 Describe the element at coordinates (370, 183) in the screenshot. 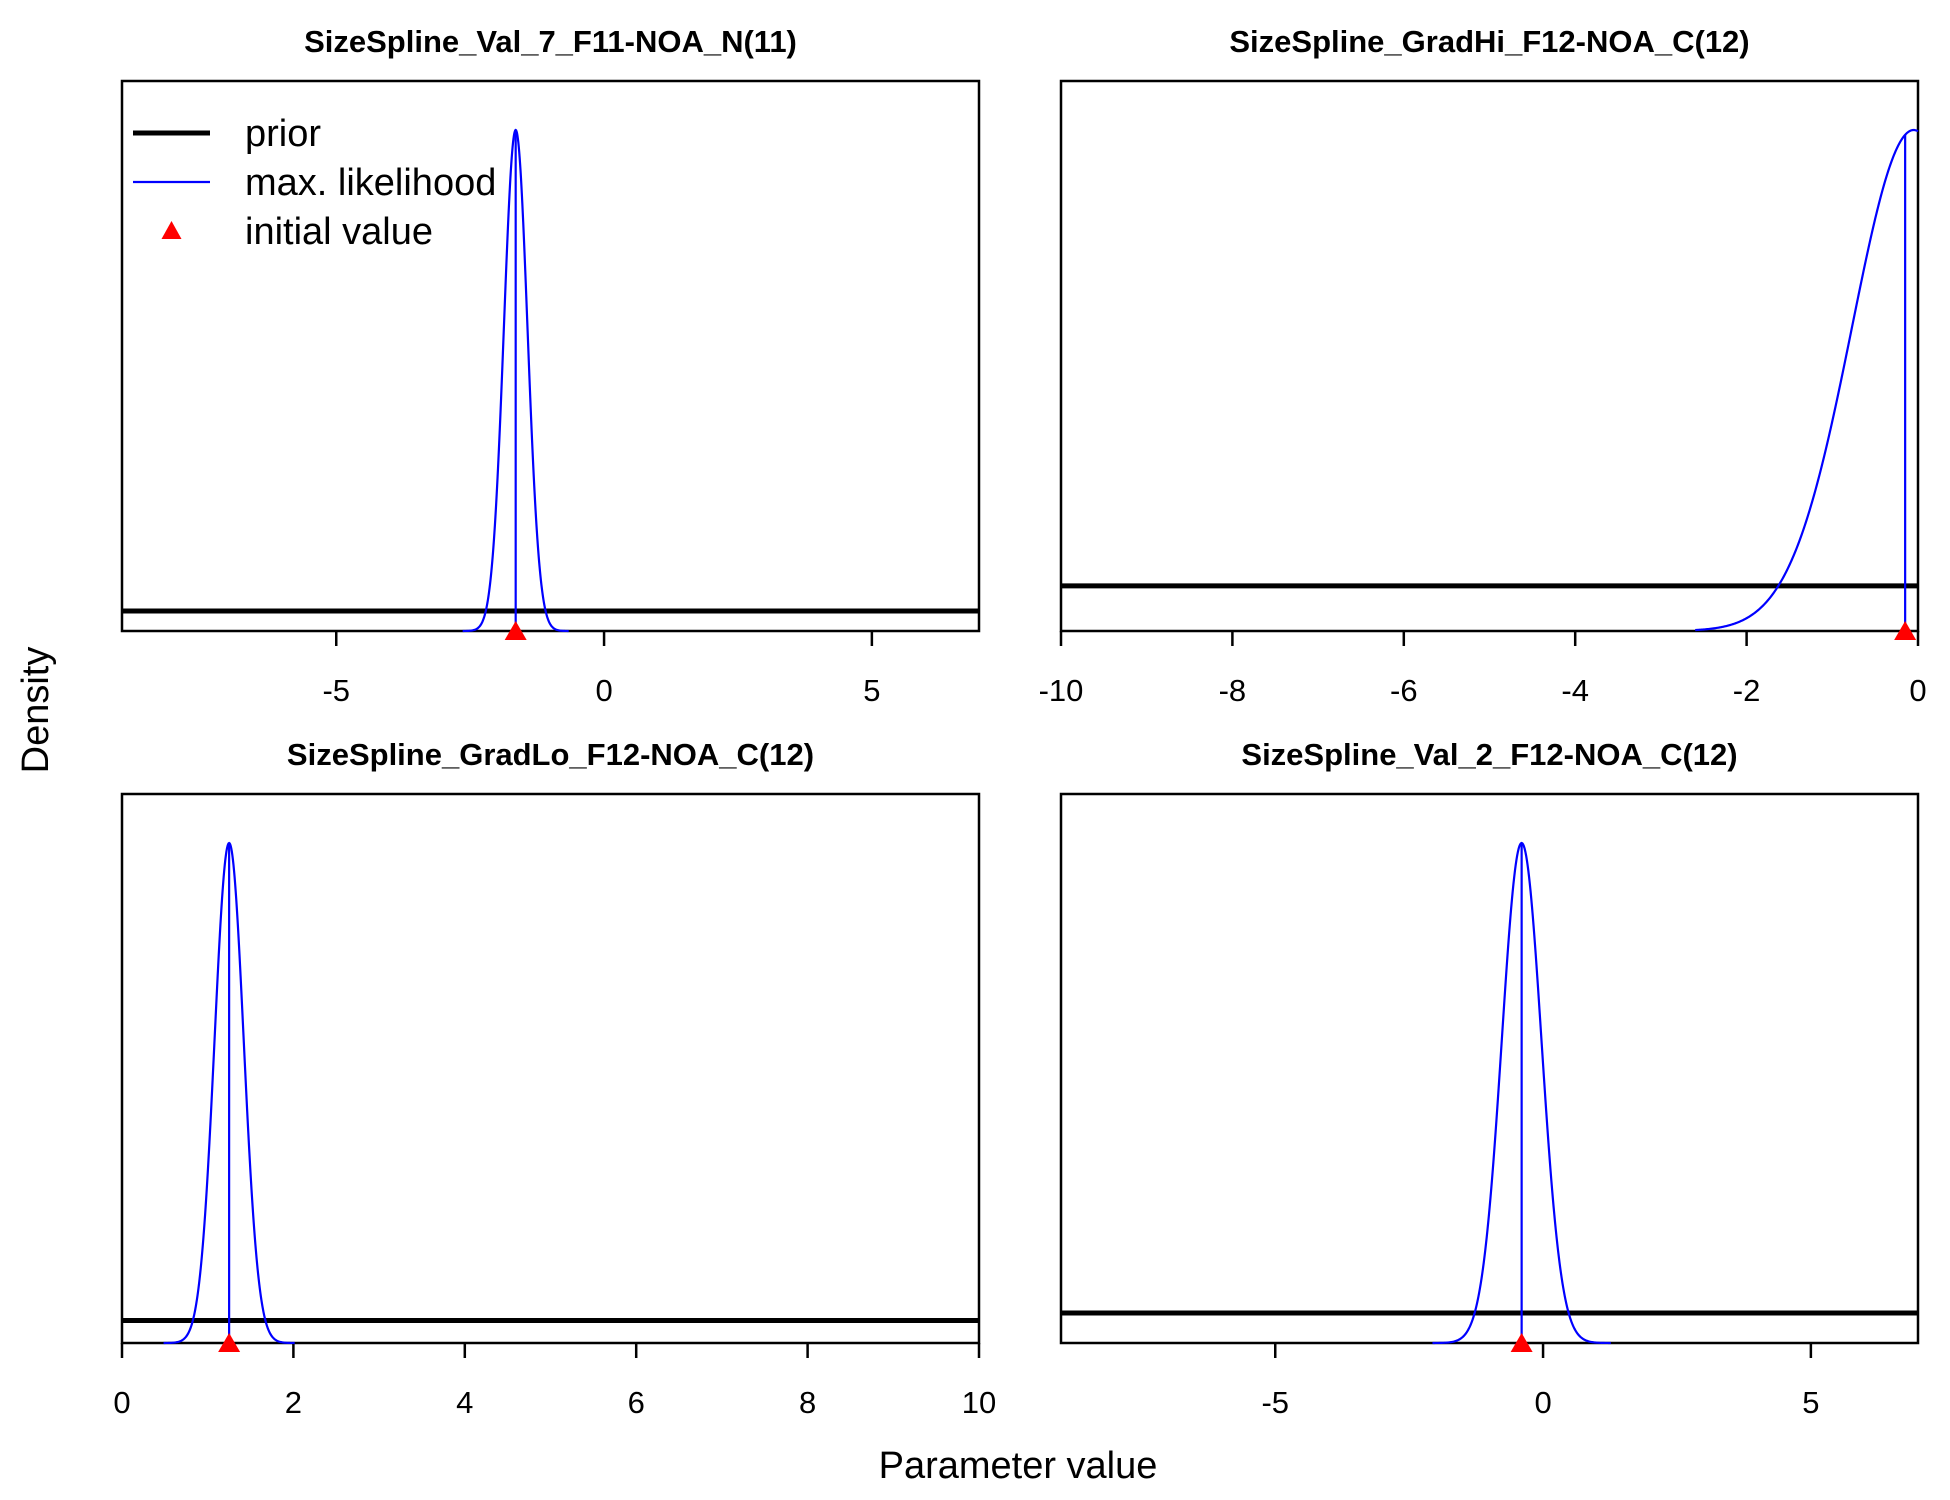

I see `legend-label: max. likelihood` at that location.